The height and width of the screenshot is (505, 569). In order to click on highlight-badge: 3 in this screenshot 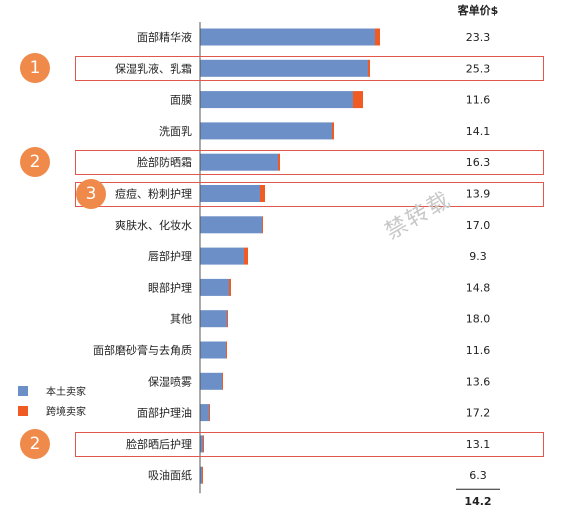, I will do `click(91, 193)`.